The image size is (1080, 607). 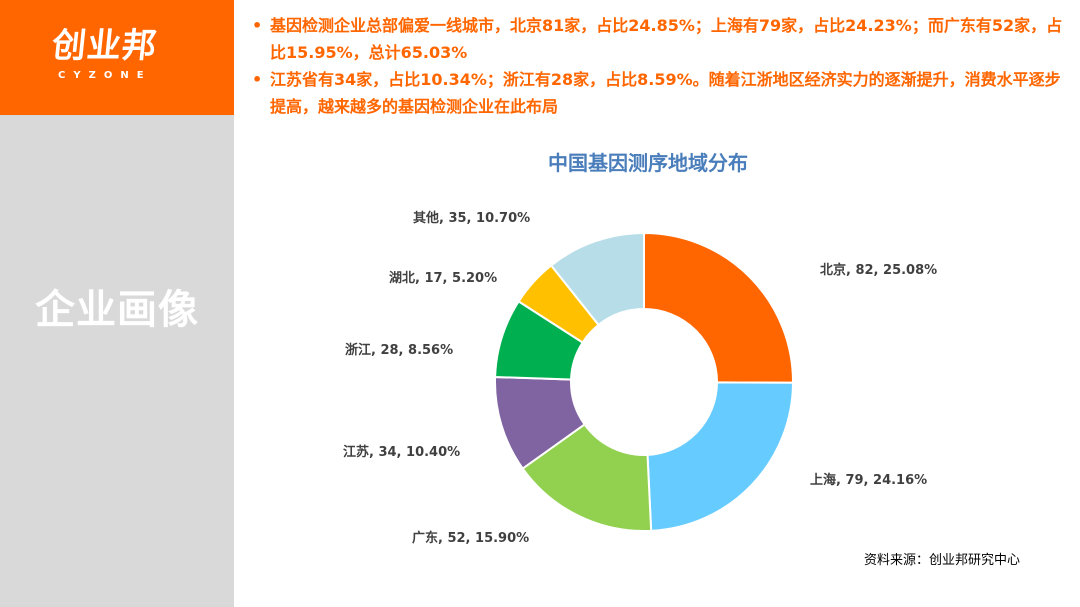 What do you see at coordinates (470, 538) in the screenshot?
I see `data-label-2: 广东, 52, 15.90%` at bounding box center [470, 538].